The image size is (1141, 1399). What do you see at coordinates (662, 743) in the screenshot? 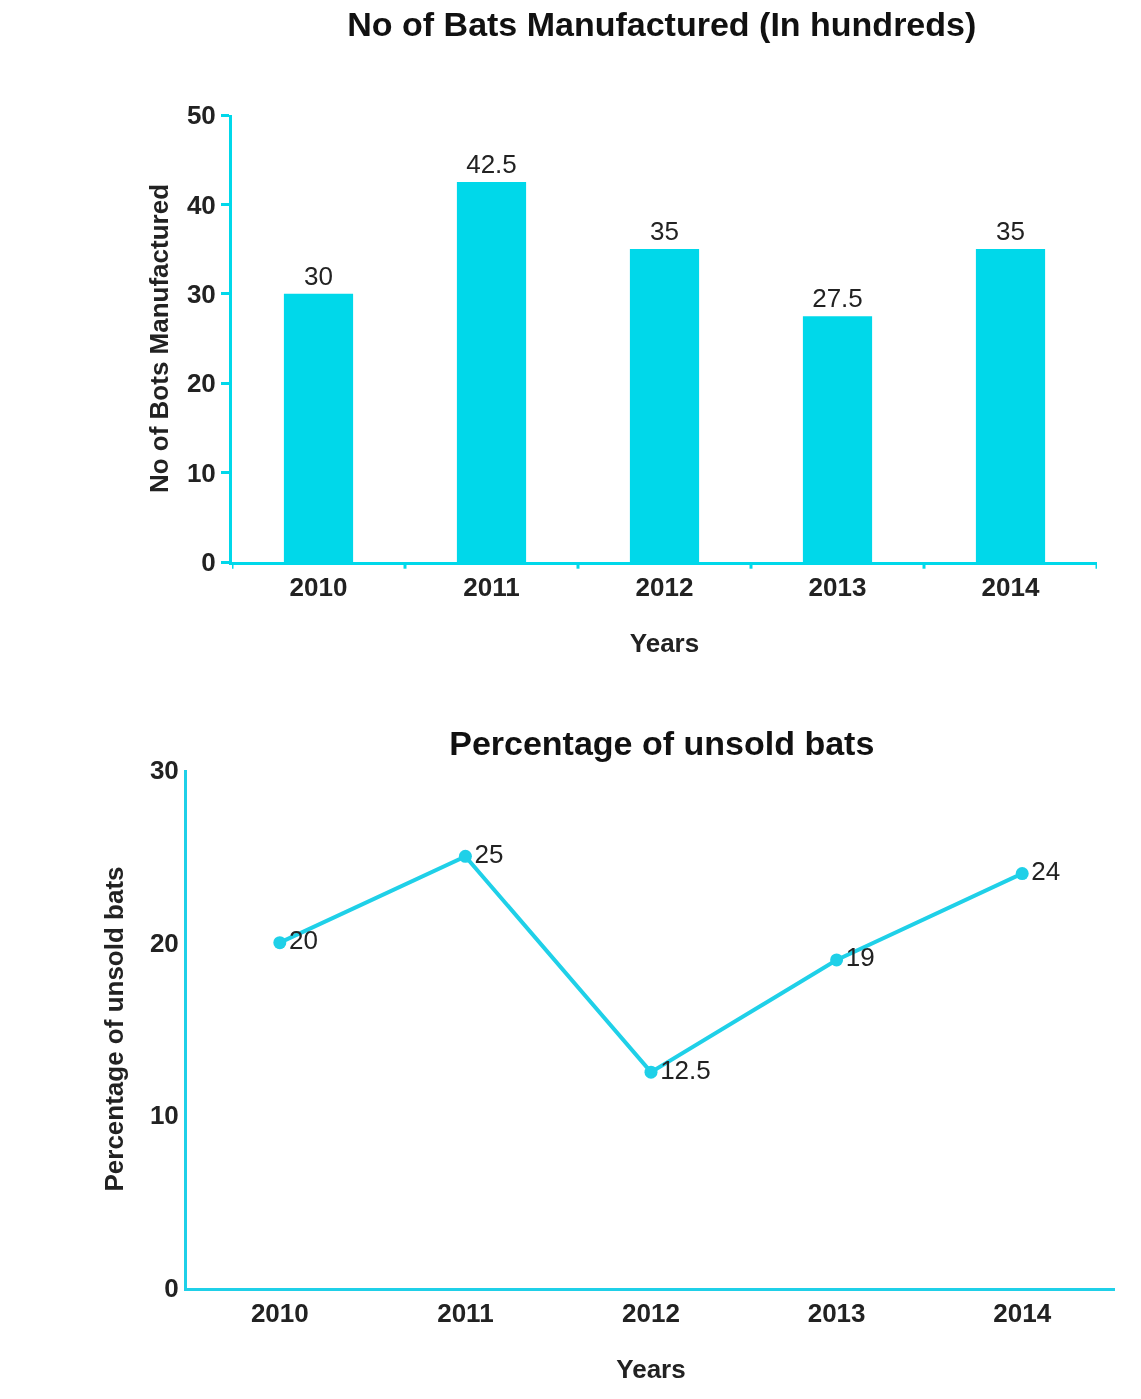
I see `chart-title: Percentage of unsold bats` at bounding box center [662, 743].